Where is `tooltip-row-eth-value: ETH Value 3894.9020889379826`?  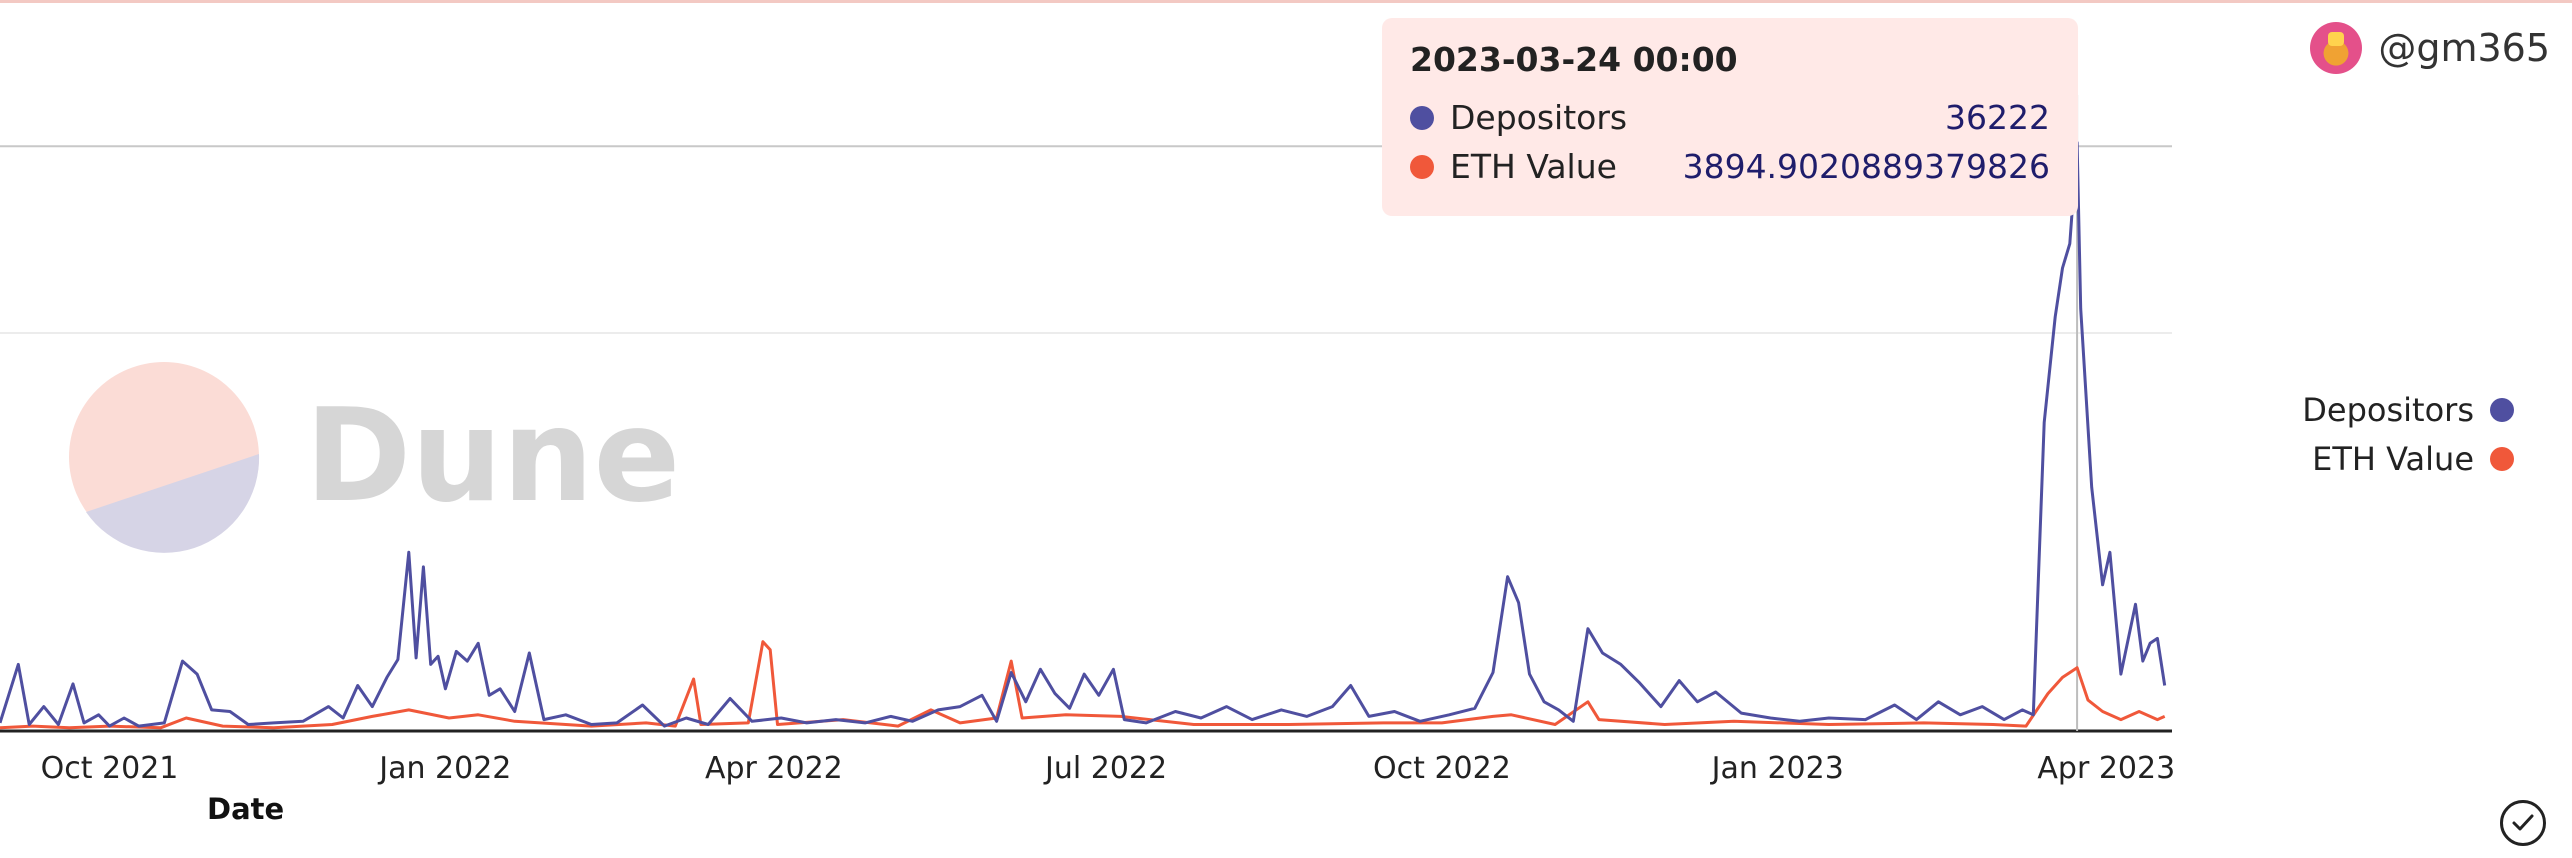
tooltip-row-eth-value: ETH Value 3894.9020889379826 is located at coordinates (1730, 166).